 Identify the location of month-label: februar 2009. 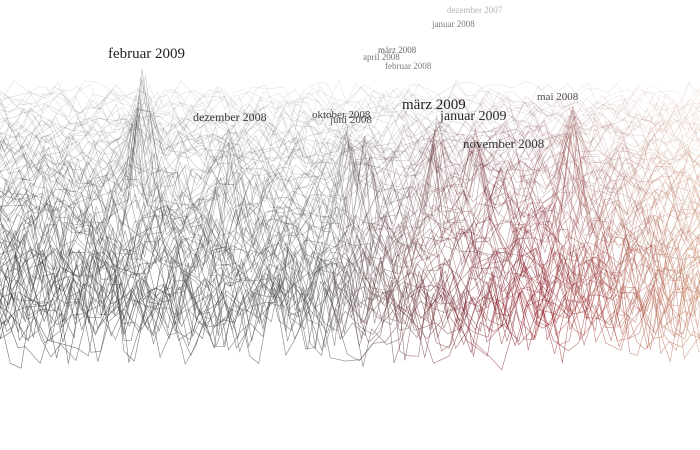
(146, 54).